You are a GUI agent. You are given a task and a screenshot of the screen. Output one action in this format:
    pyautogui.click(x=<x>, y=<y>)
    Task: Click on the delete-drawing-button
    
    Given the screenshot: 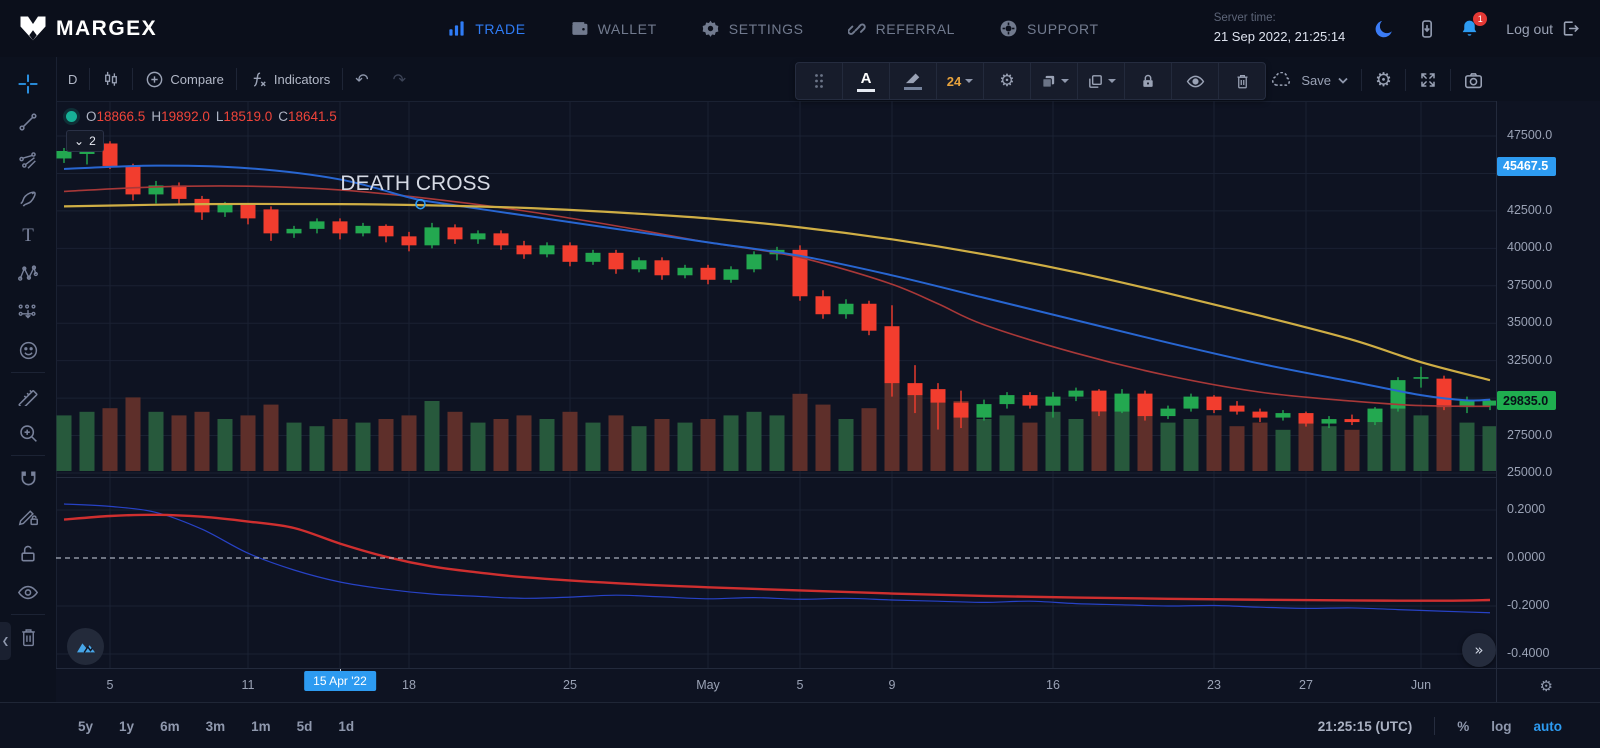 What is the action you would take?
    pyautogui.click(x=1242, y=81)
    